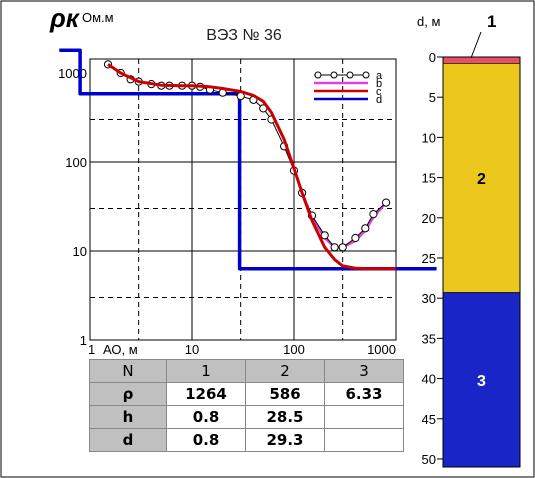 The height and width of the screenshot is (478, 535). Describe the element at coordinates (65, 18) in the screenshot. I see `y-axis-symbol: ρк` at that location.